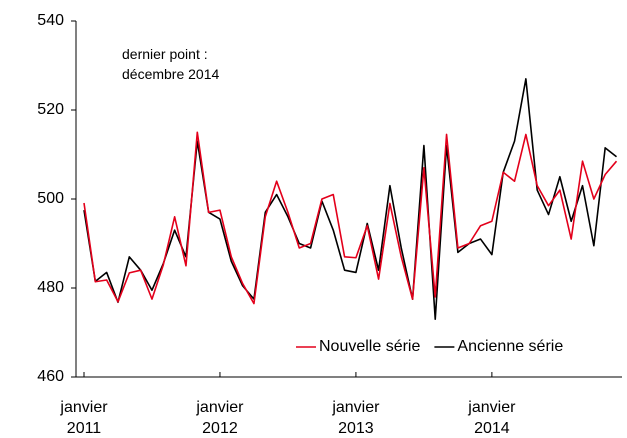 The width and height of the screenshot is (627, 438). I want to click on annotation: dernier point : décembre 2014, so click(171, 64).